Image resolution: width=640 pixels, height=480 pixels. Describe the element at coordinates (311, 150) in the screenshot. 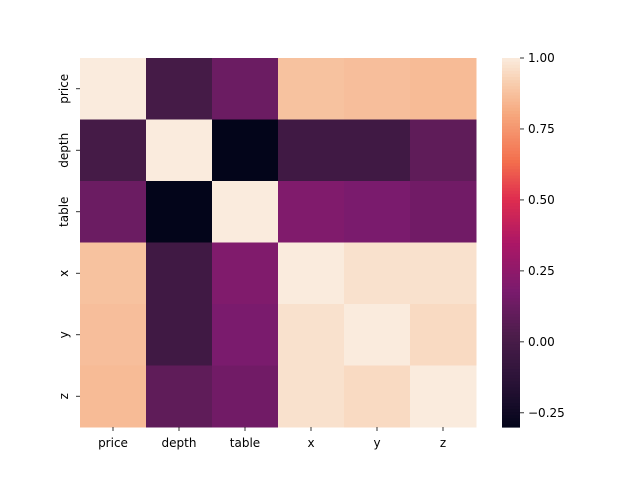

I see `heatmap-cell-depth-x` at that location.